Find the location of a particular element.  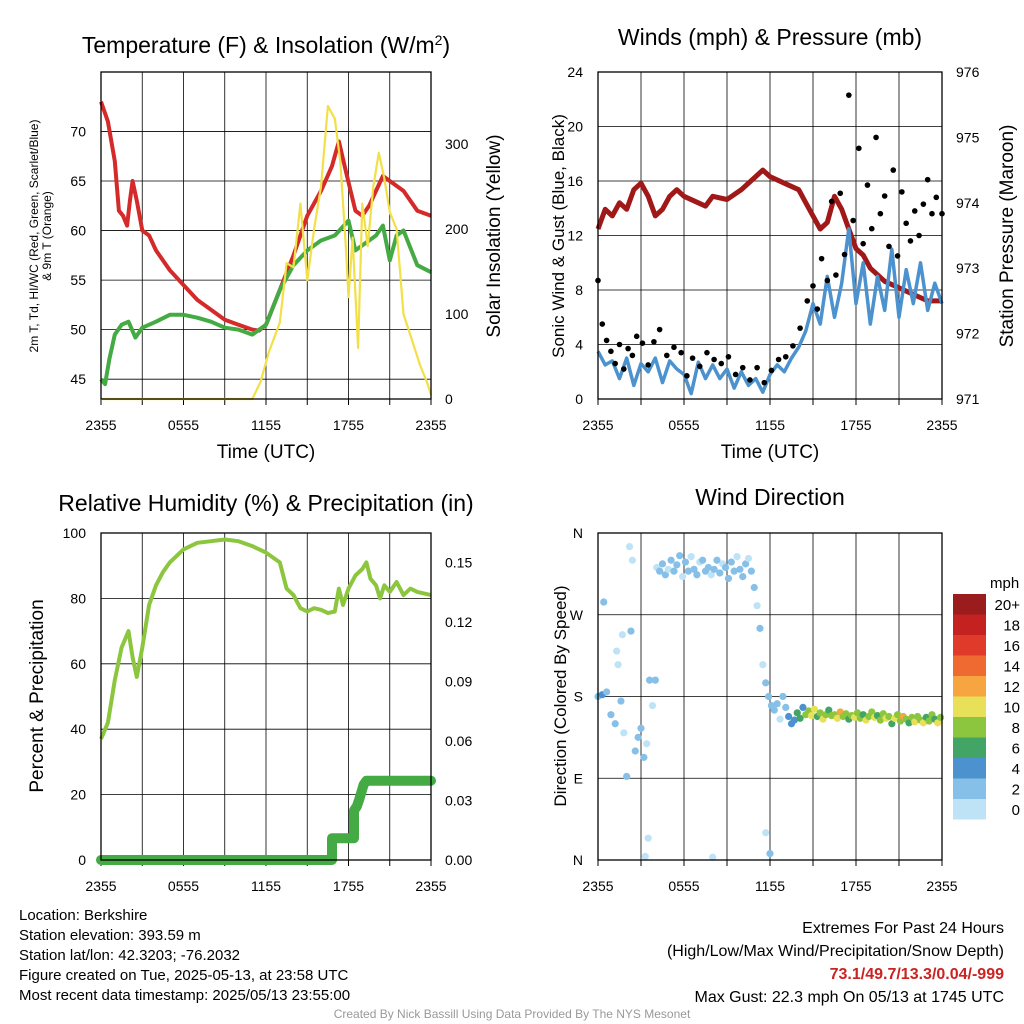

legend-label: 18 is located at coordinates (1011, 626).